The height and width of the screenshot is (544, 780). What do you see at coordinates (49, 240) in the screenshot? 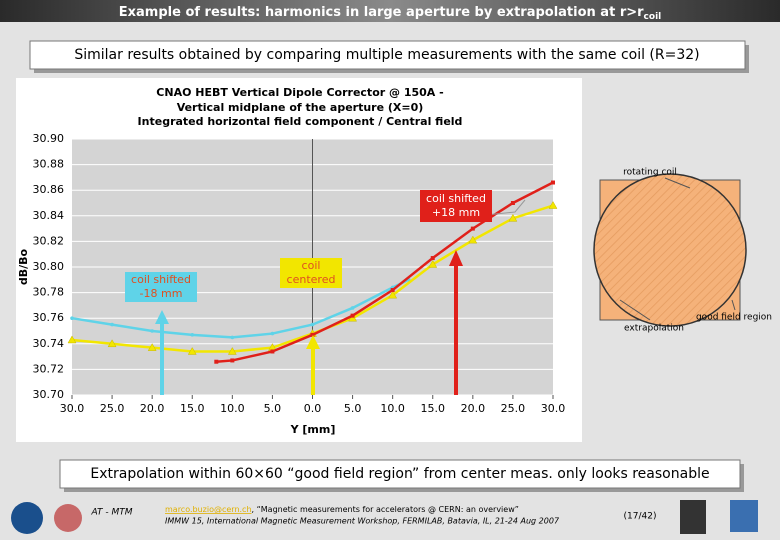
I see `y-tick-label: 30.82` at bounding box center [49, 240].